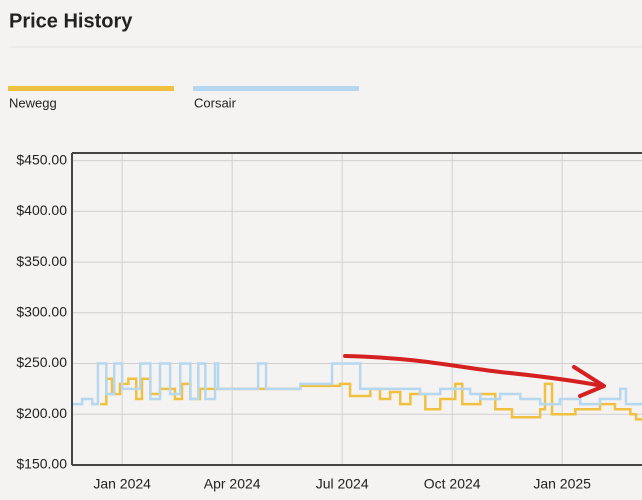 This screenshot has width=642, height=500. Describe the element at coordinates (33, 102) in the screenshot. I see `legend-label: Newegg` at that location.